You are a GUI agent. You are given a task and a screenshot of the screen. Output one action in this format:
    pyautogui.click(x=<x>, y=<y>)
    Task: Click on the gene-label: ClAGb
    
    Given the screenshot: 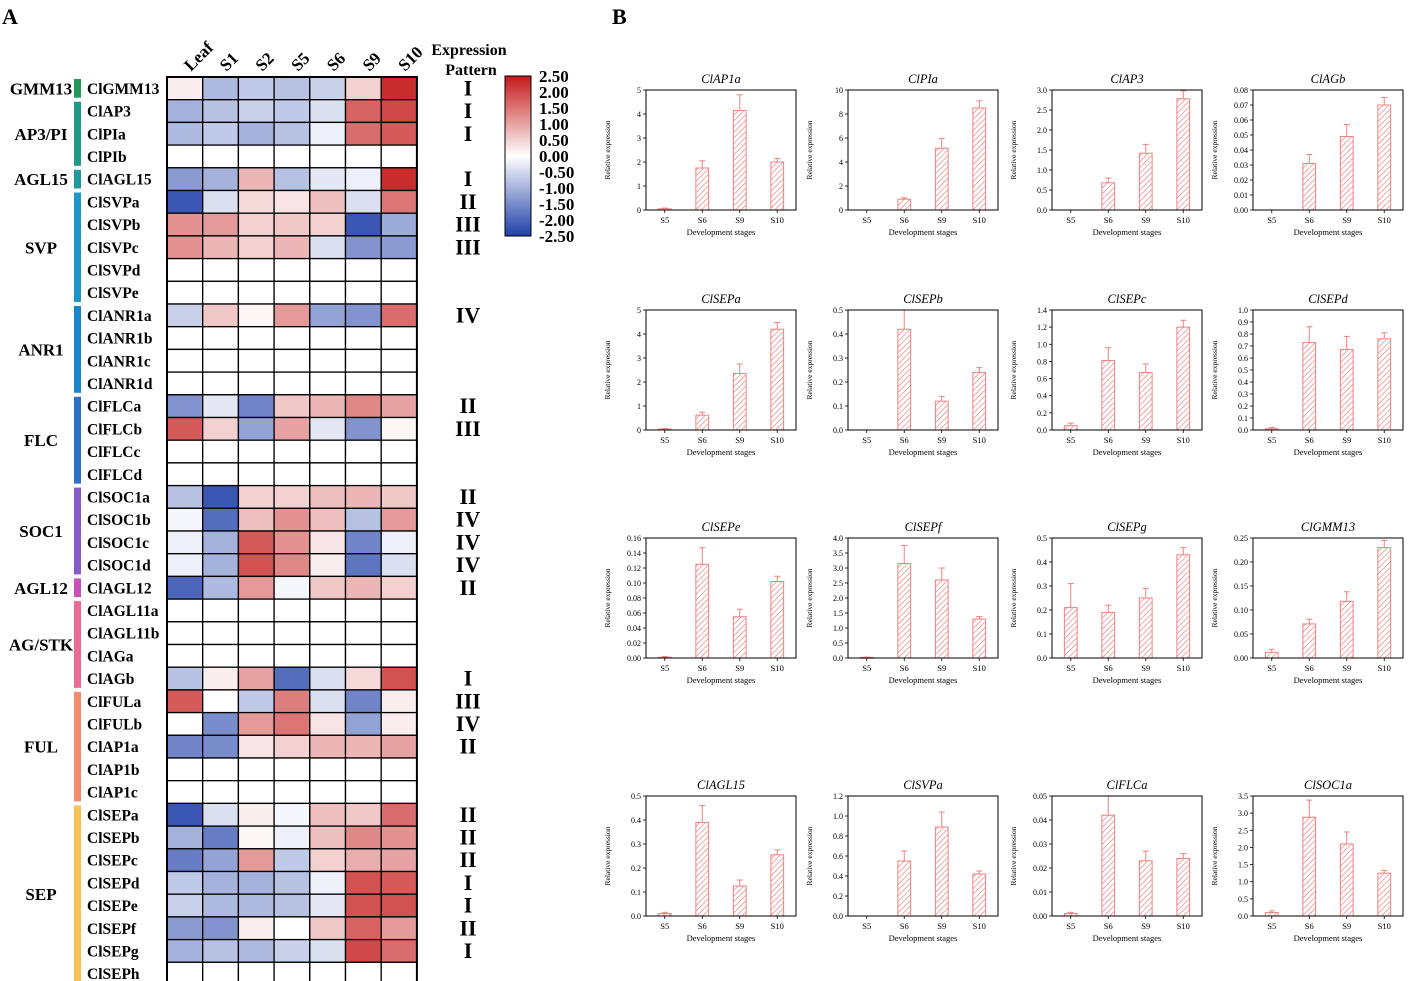 What is the action you would take?
    pyautogui.click(x=110, y=679)
    